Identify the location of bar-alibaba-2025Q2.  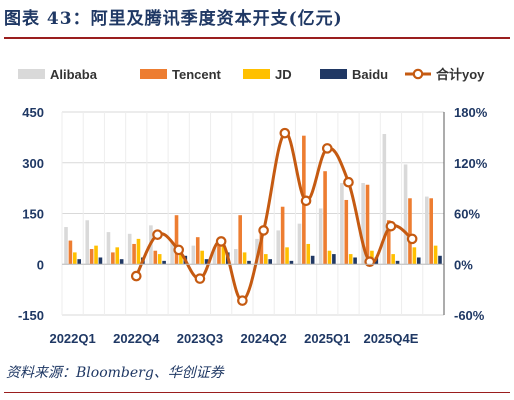
(342, 224).